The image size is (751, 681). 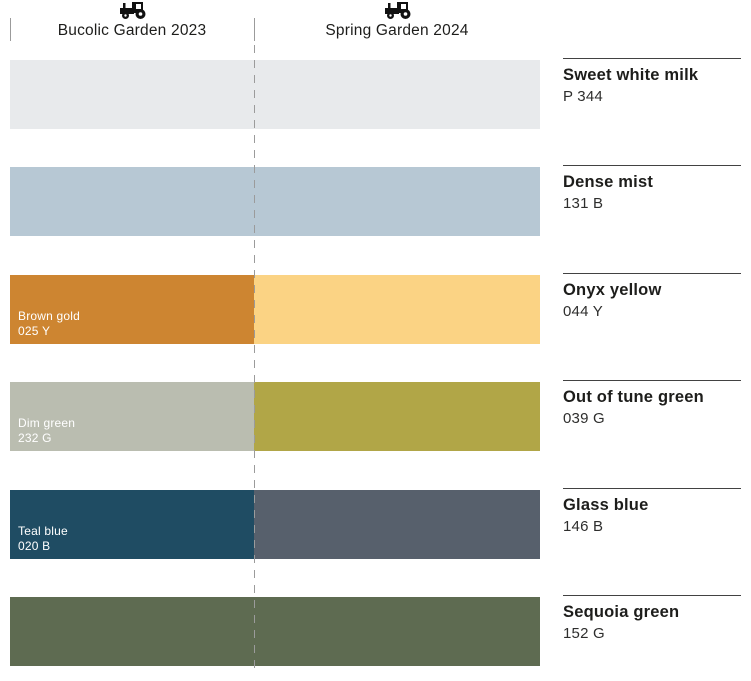 I want to click on swatch-2023-sweet-white-milk, so click(x=132, y=94).